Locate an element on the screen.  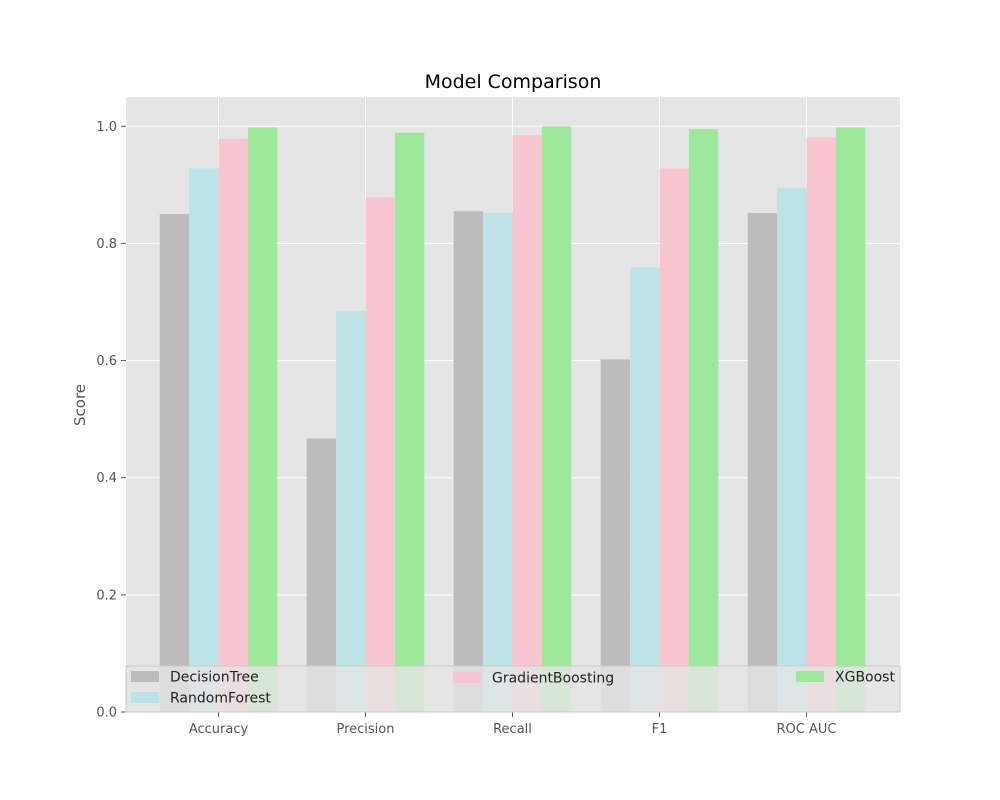
legend-swatch-randomforest is located at coordinates (145, 697).